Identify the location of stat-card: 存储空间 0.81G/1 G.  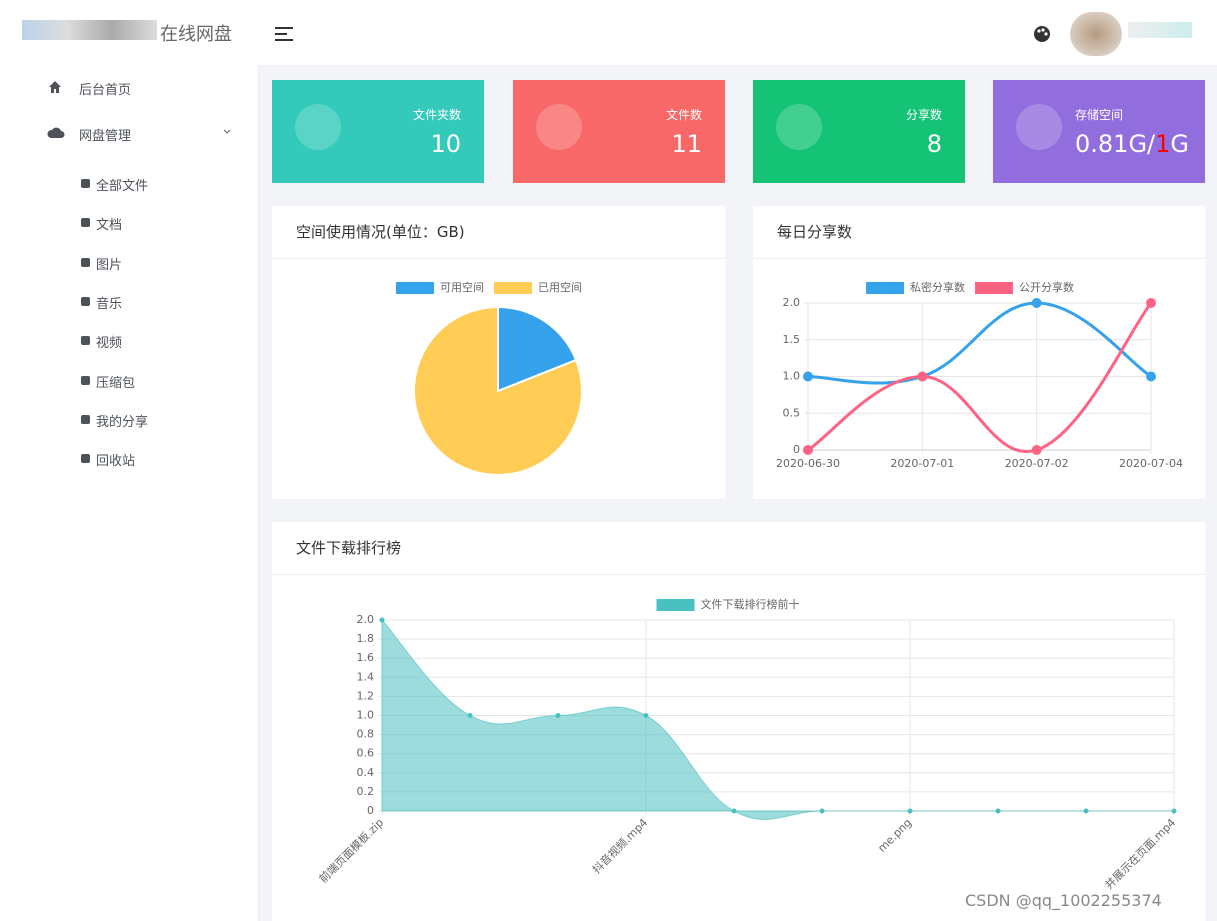
(1099, 131).